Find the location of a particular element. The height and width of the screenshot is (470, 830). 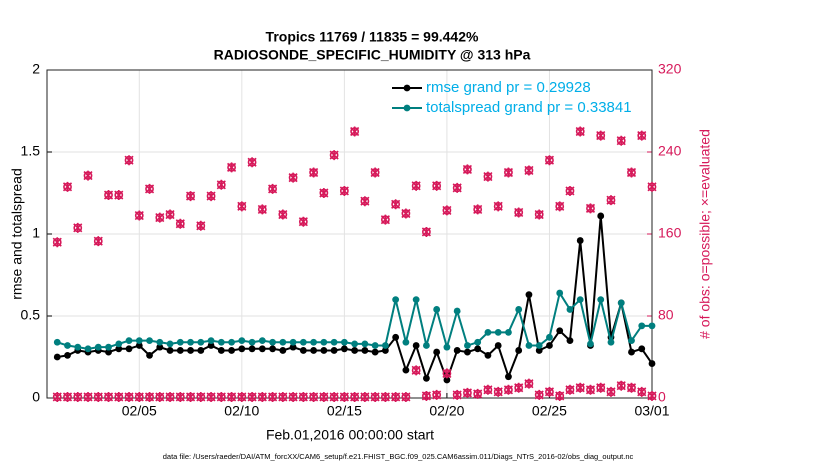

legend-marker is located at coordinates (407, 88).